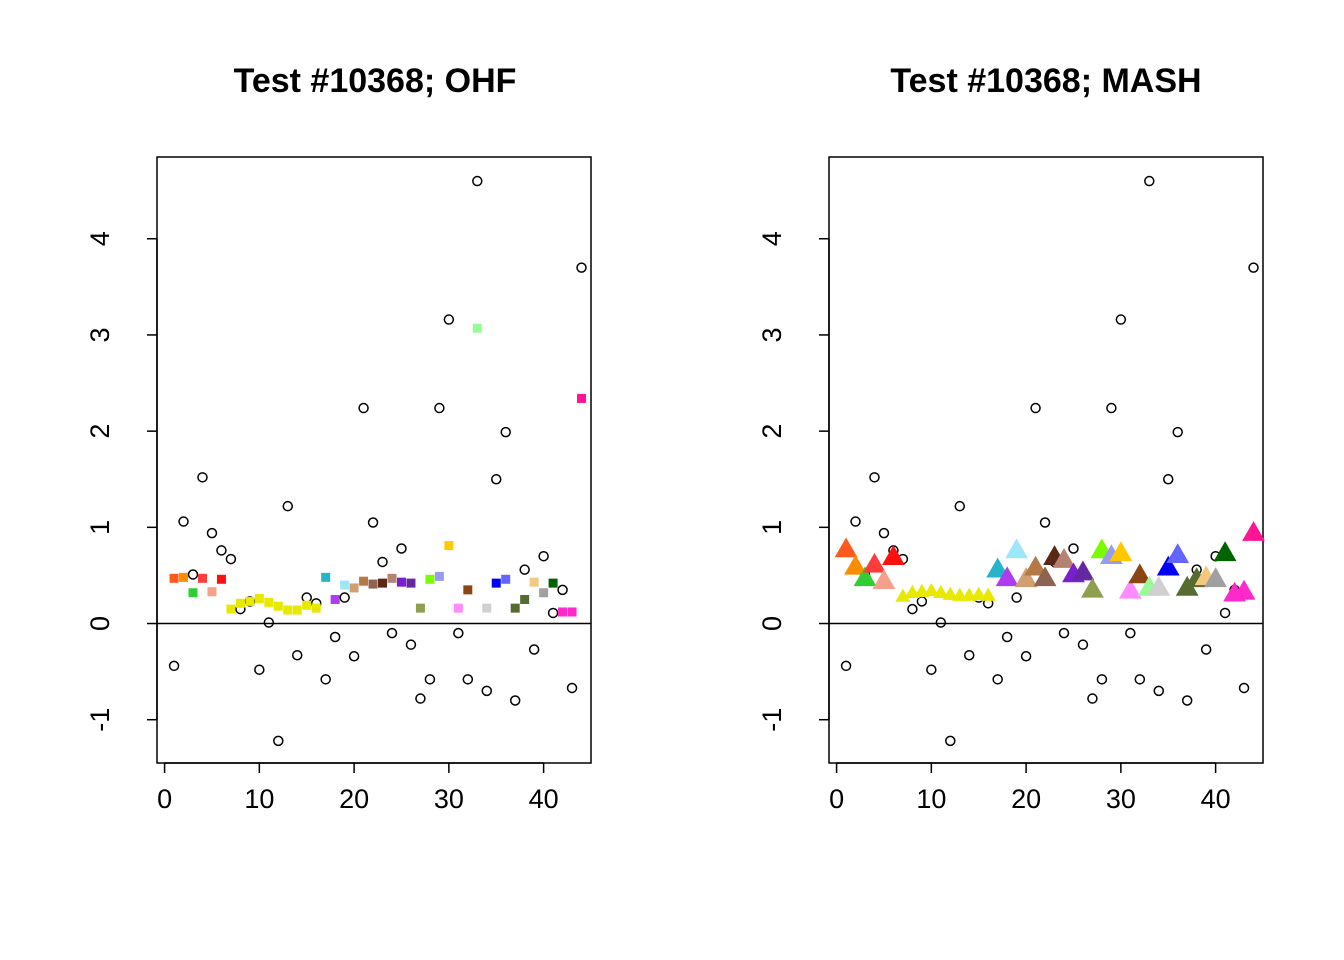 This screenshot has height=960, width=1344. What do you see at coordinates (772, 527) in the screenshot?
I see `mash-y-tick-label: 1` at bounding box center [772, 527].